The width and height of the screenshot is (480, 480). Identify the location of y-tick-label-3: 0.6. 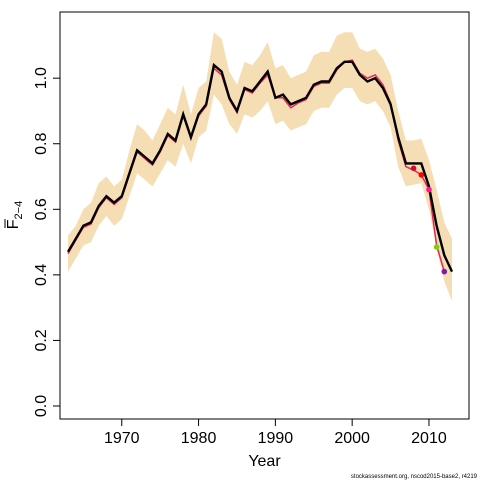
(41, 209).